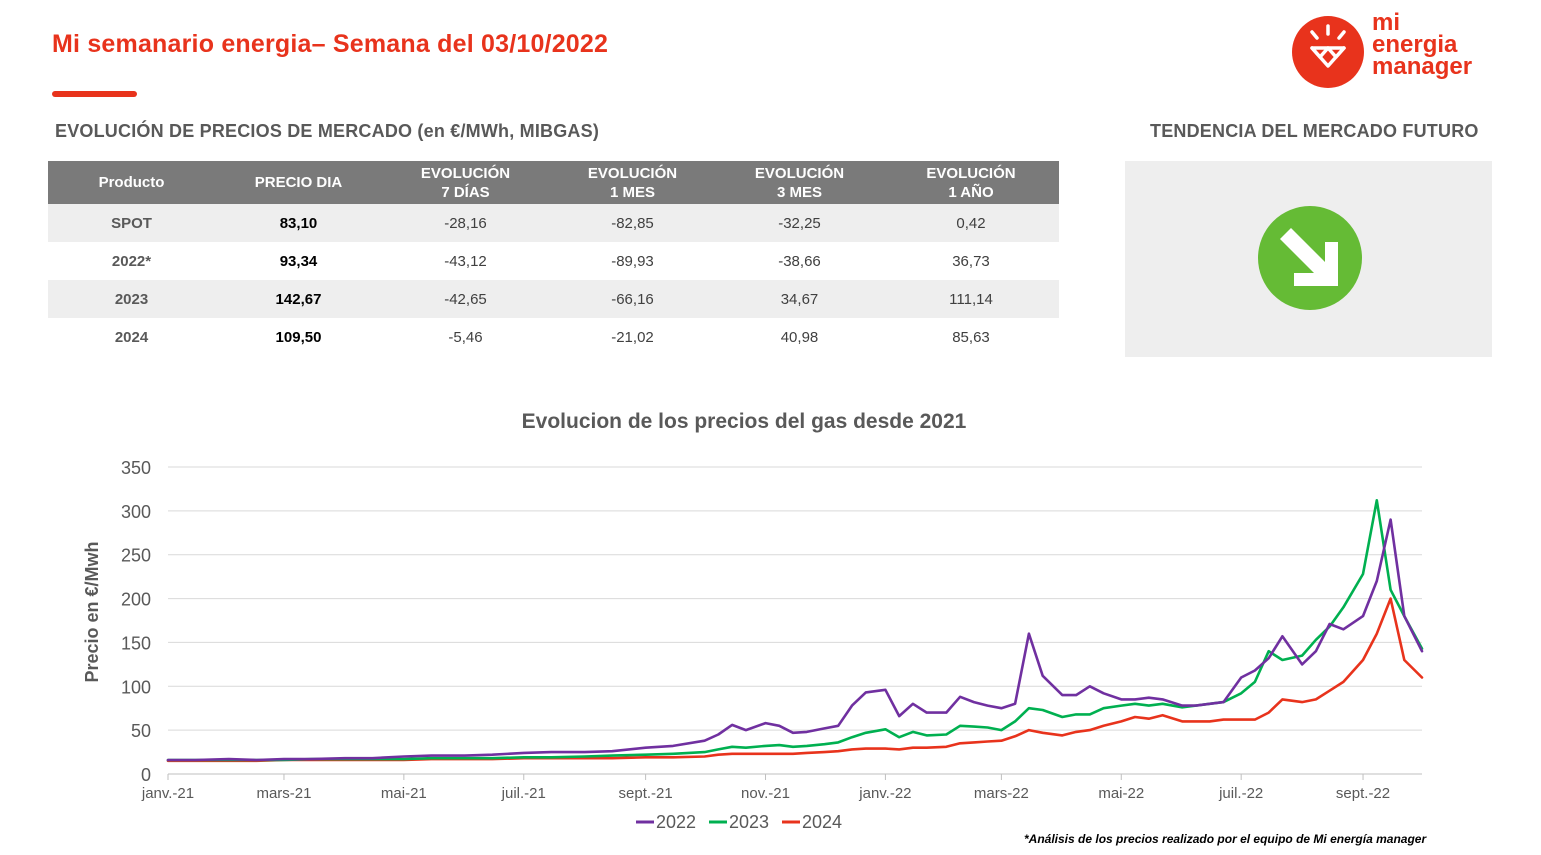 The image size is (1541, 855). Describe the element at coordinates (465, 223) in the screenshot. I see `evolution-7d-cell: -28,16` at that location.